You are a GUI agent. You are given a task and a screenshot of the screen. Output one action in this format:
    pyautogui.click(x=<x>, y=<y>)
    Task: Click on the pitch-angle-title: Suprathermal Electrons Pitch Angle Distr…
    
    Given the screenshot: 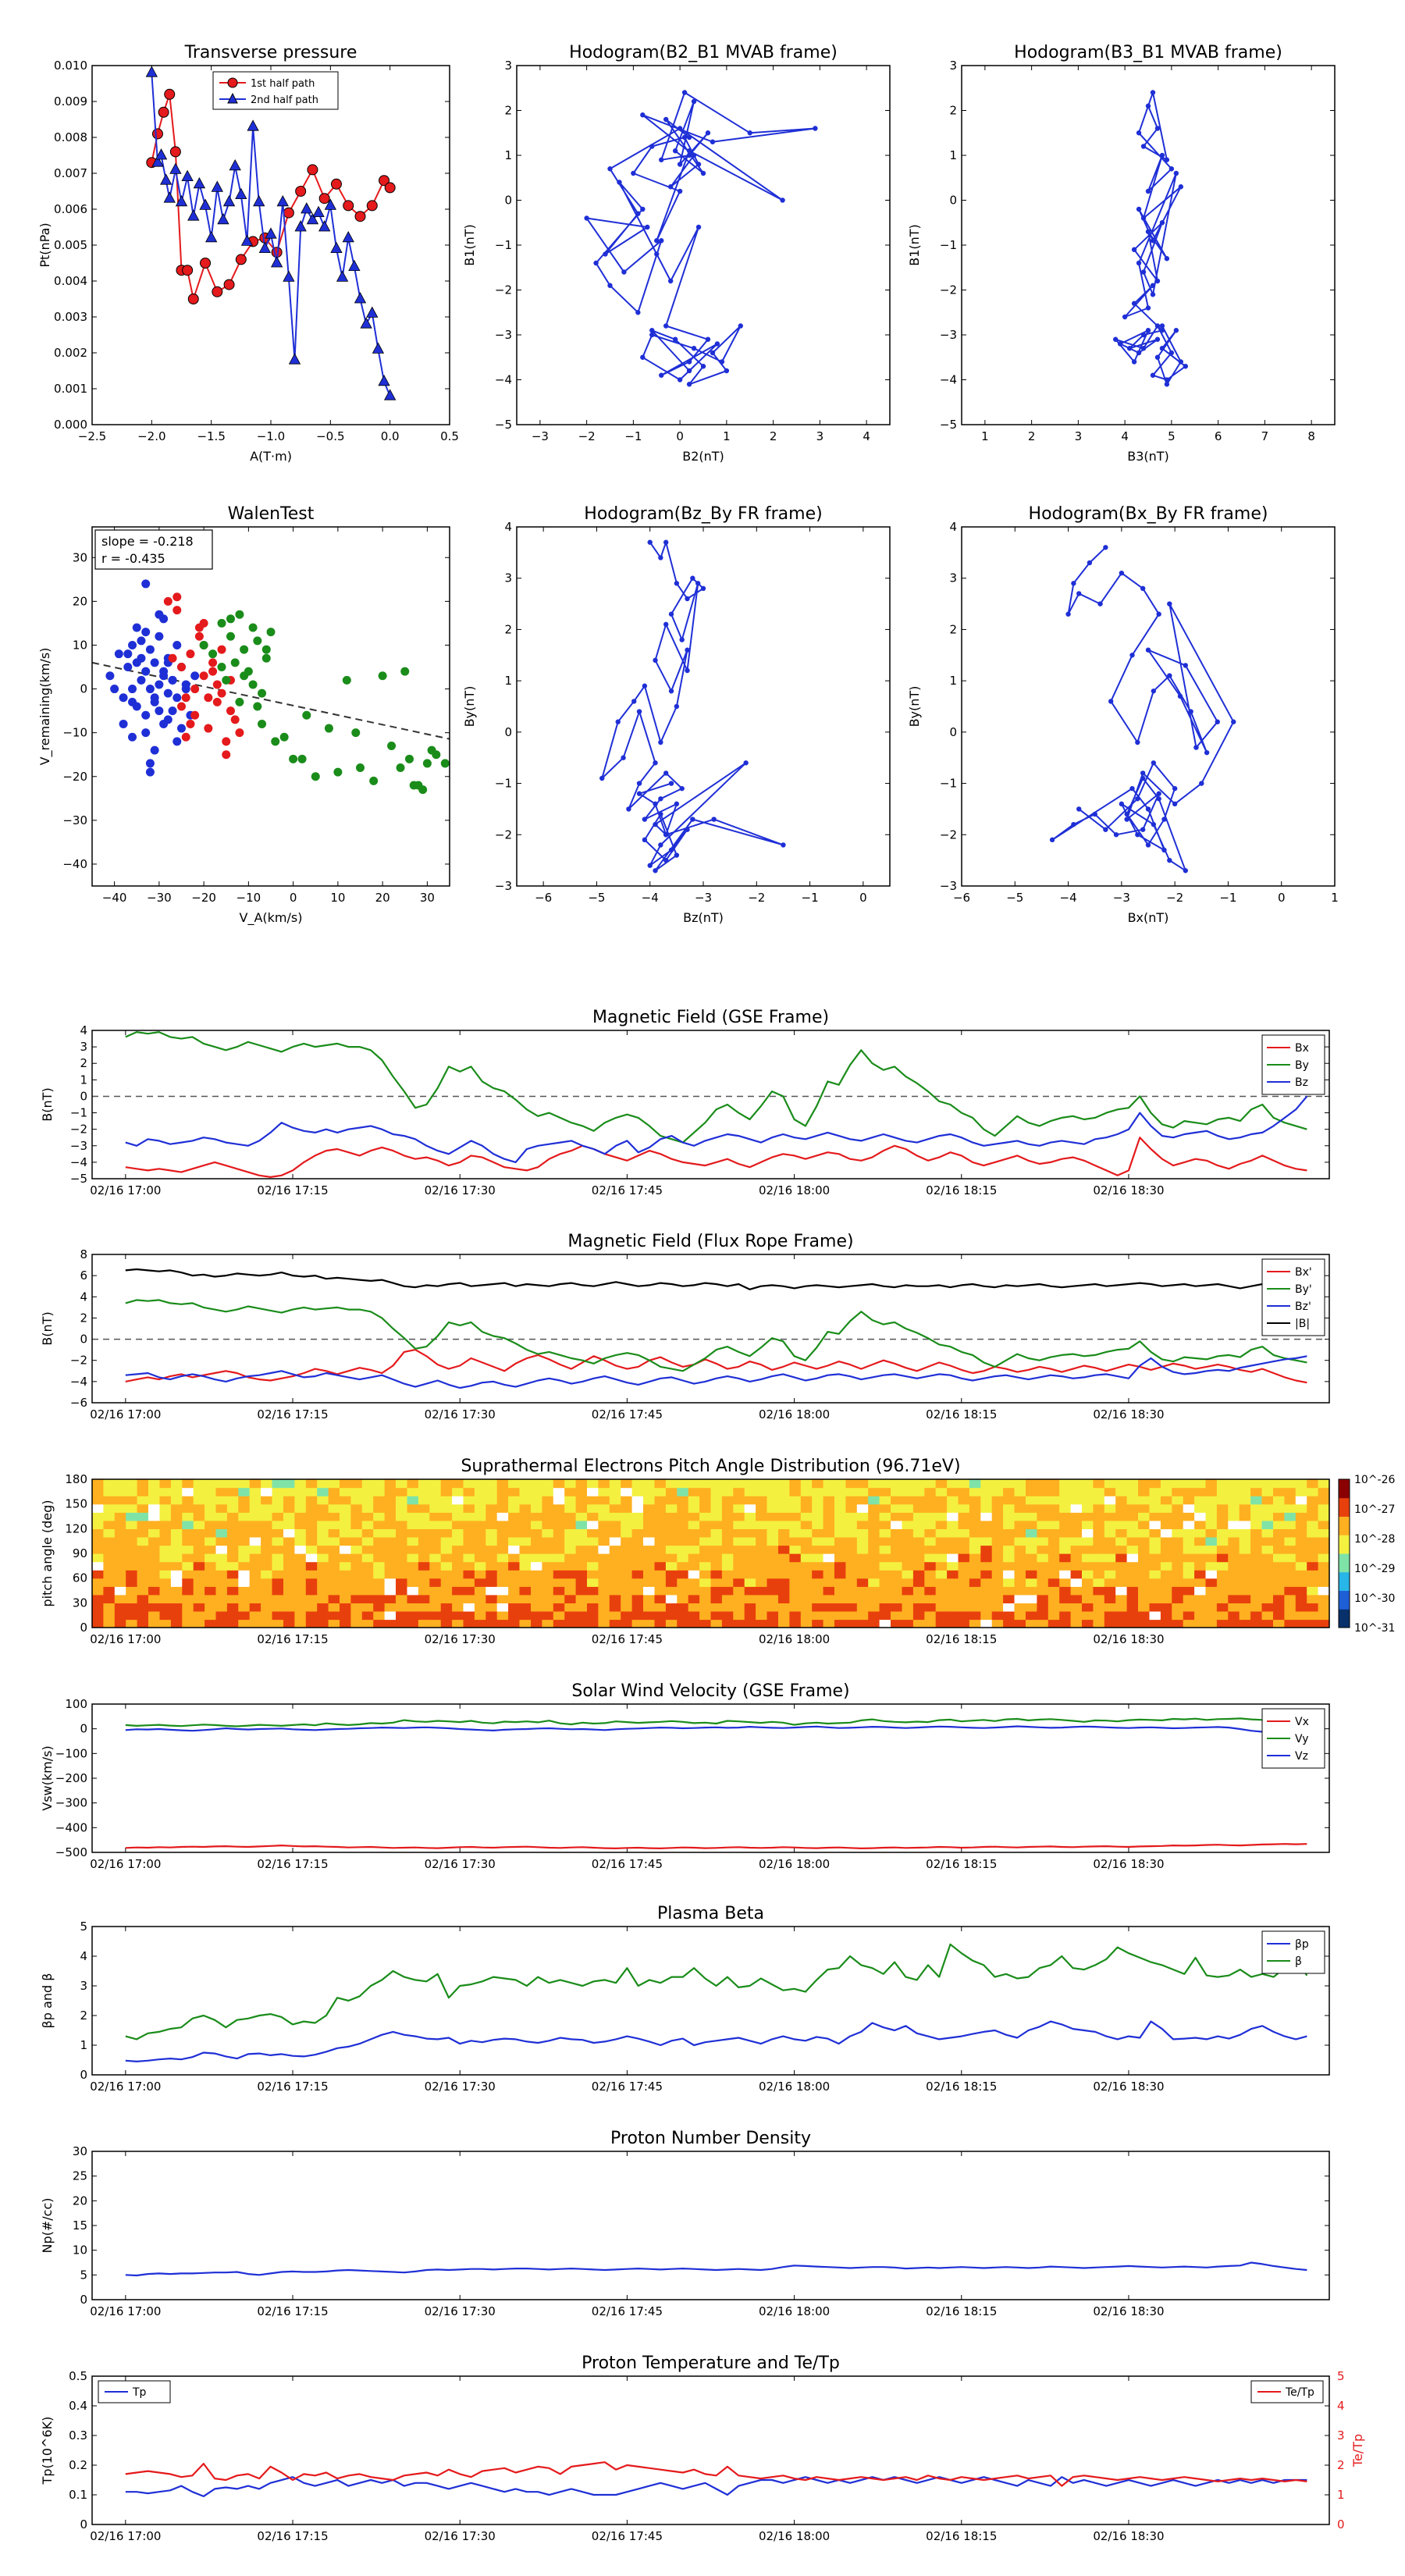 What is the action you would take?
    pyautogui.click(x=711, y=1466)
    